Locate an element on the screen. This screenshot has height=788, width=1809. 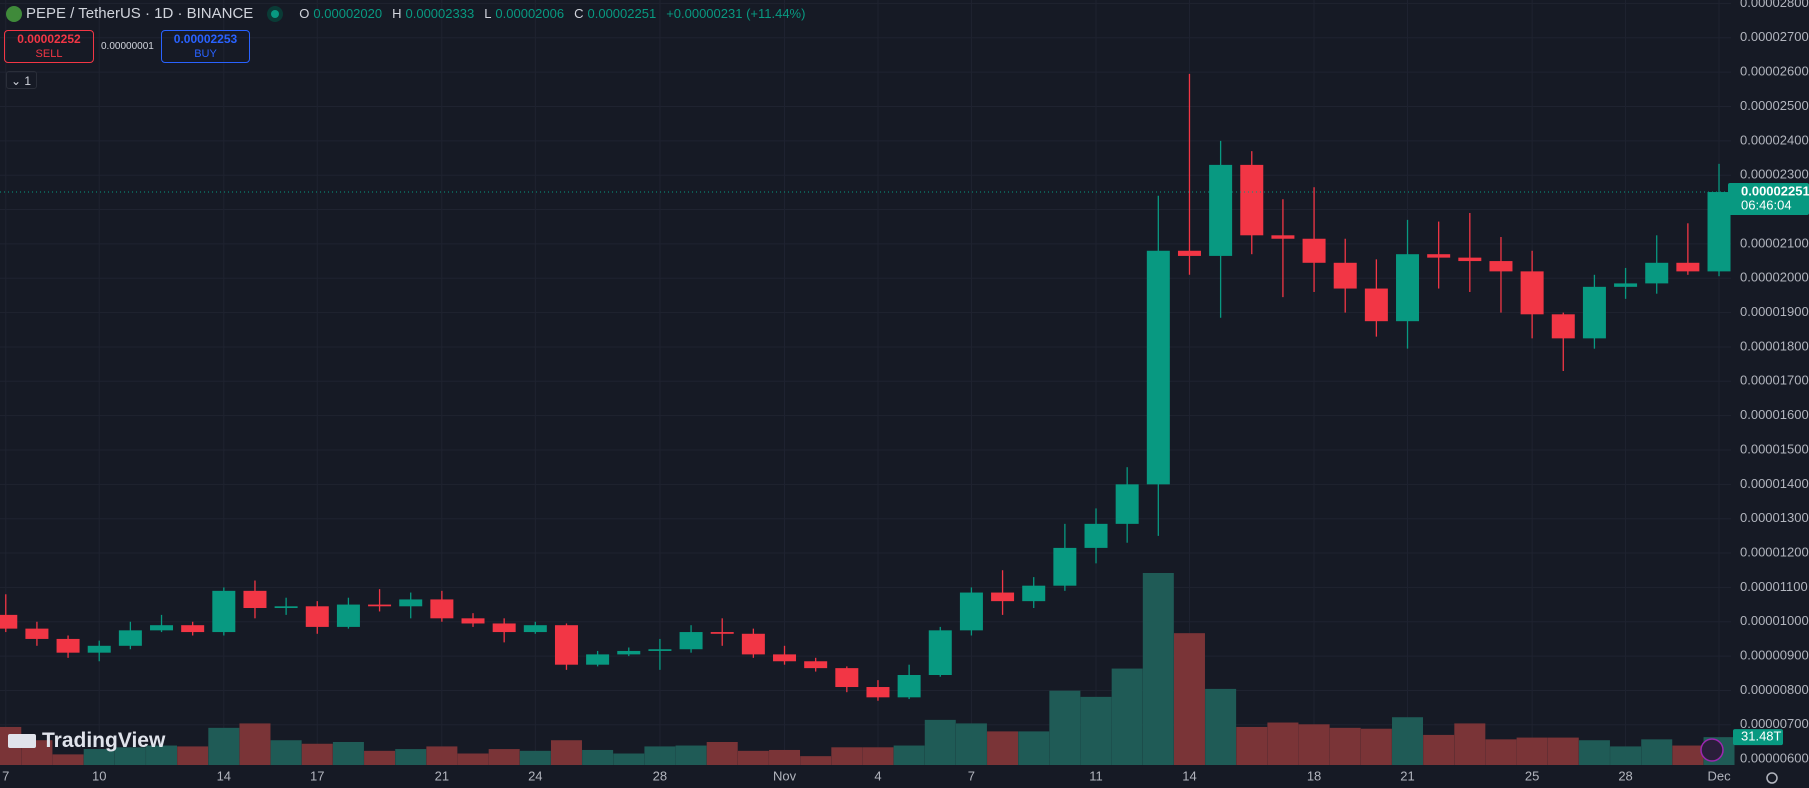
y-tick-label: 0.00002700 is located at coordinates (1774, 36).